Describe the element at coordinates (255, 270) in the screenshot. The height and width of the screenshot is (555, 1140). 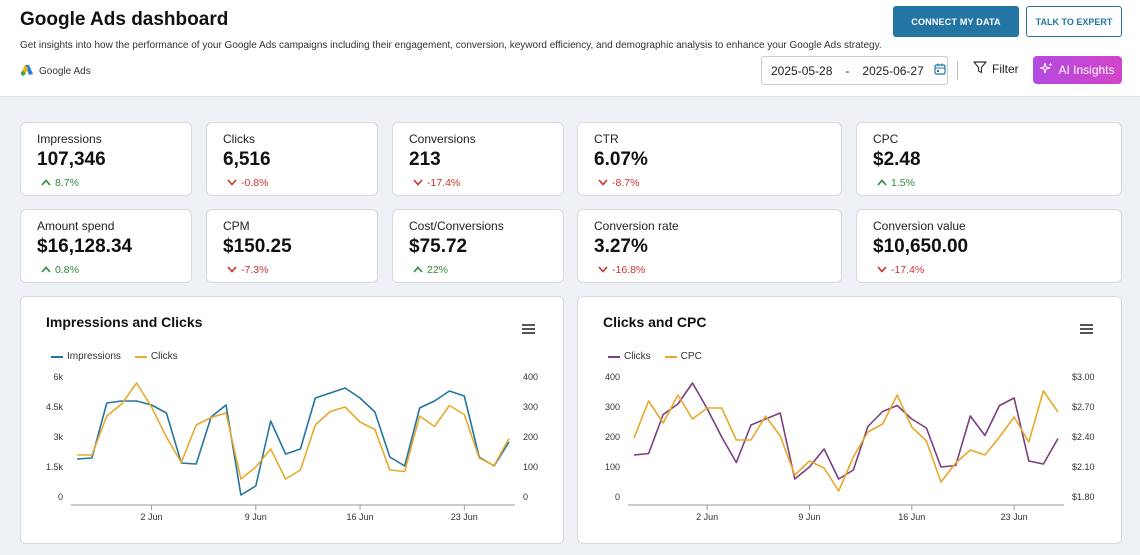
I see `kpi-delta-value: -7.3%` at that location.